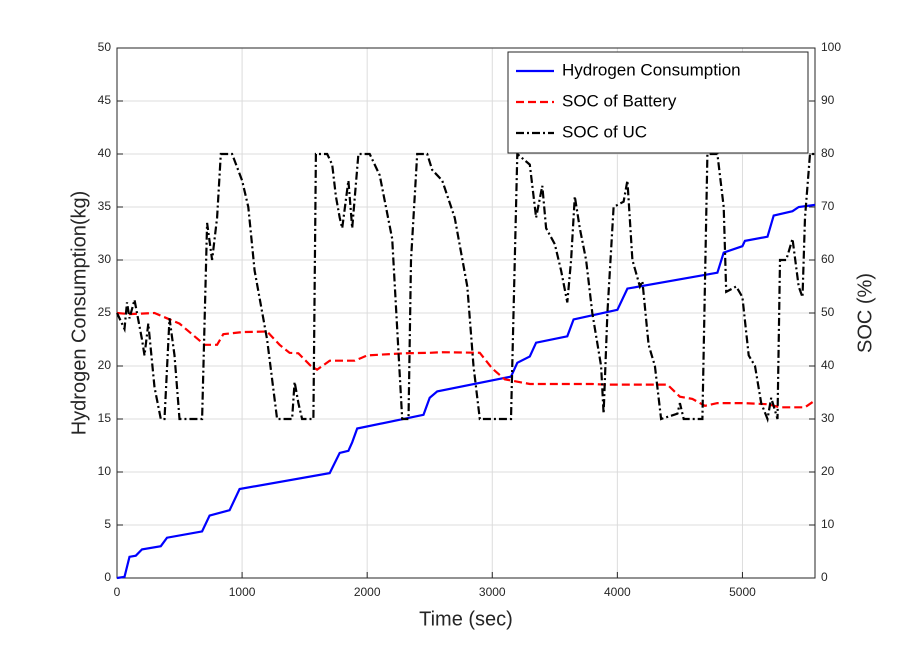 This screenshot has width=900, height=650. What do you see at coordinates (831, 47) in the screenshot?
I see `y2-tick-label: 100` at bounding box center [831, 47].